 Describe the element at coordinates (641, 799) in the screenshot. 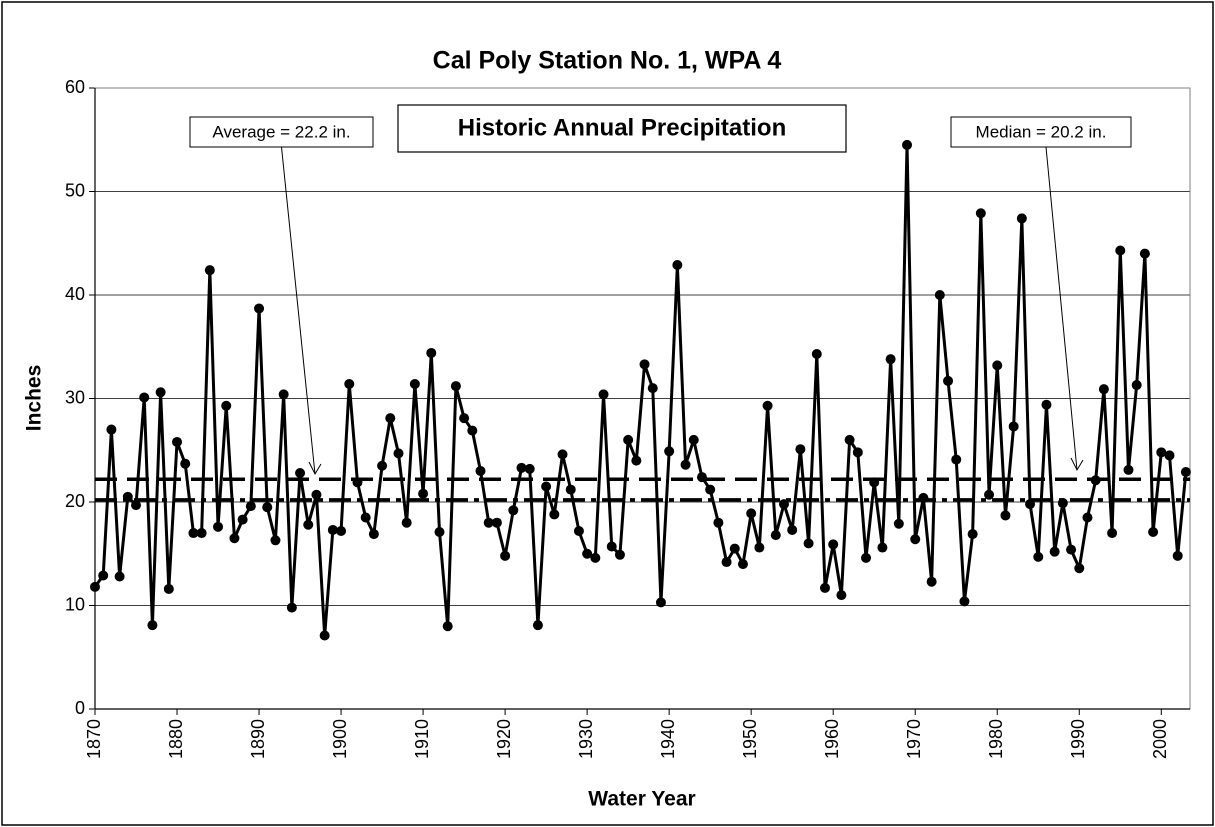

I see `x-axis-label: Water Year` at that location.